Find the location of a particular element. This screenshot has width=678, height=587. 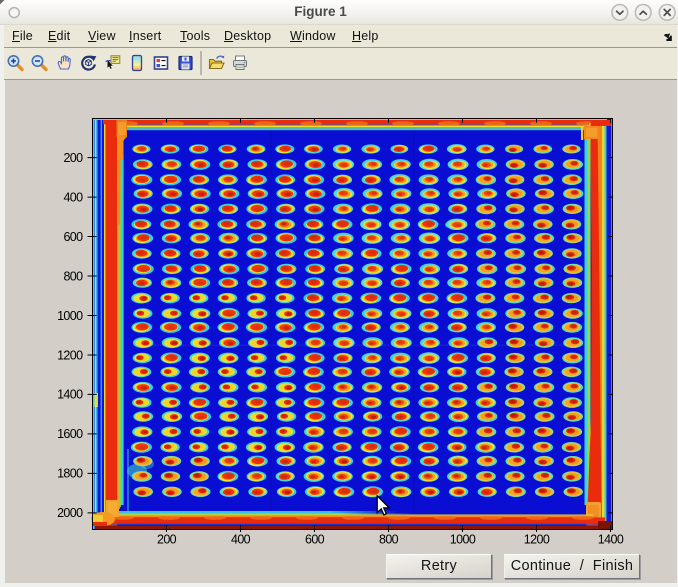

svg-text: 1600 is located at coordinates (70, 434).